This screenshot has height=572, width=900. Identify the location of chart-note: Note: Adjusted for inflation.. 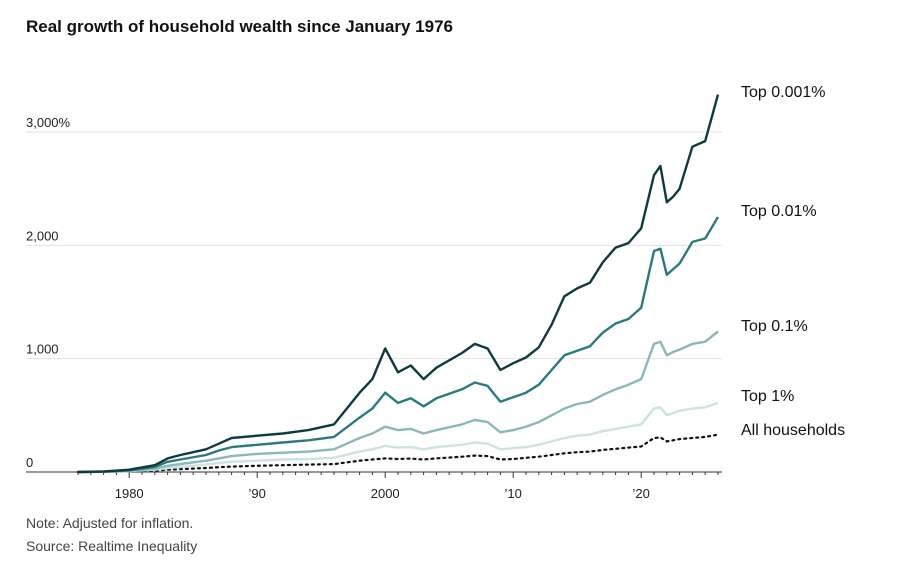
(110, 523).